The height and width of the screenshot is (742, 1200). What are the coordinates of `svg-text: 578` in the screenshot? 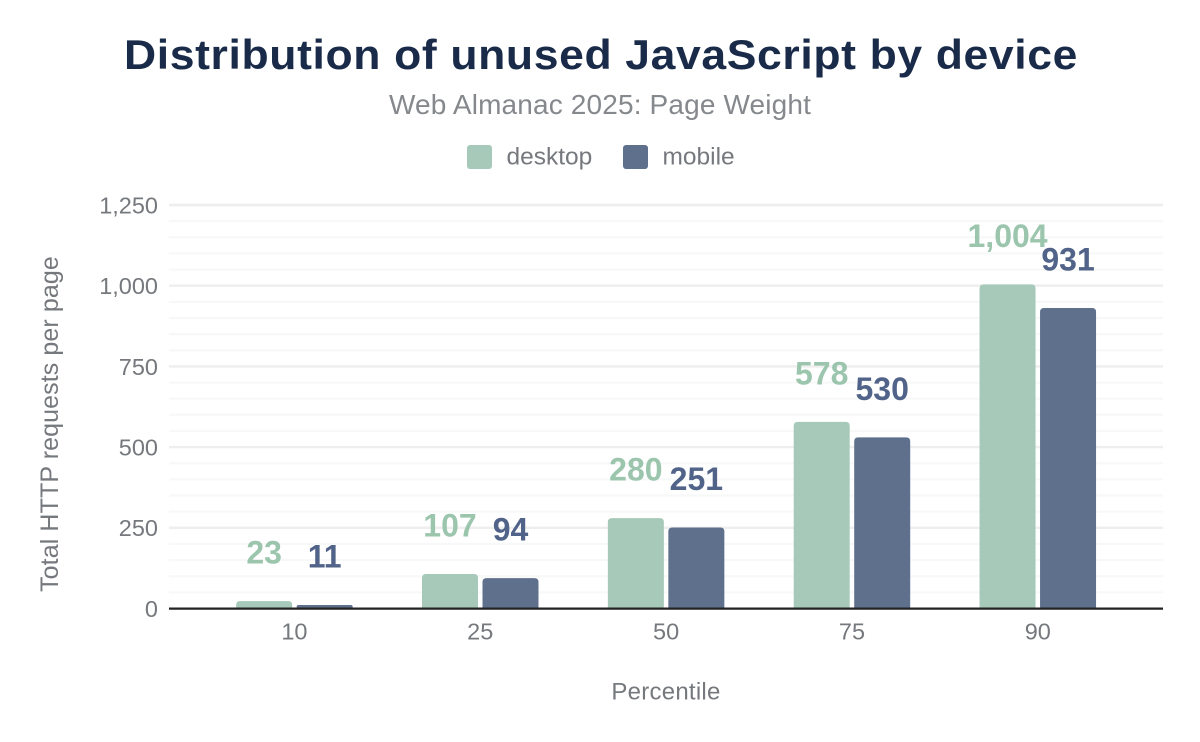 It's located at (821, 373).